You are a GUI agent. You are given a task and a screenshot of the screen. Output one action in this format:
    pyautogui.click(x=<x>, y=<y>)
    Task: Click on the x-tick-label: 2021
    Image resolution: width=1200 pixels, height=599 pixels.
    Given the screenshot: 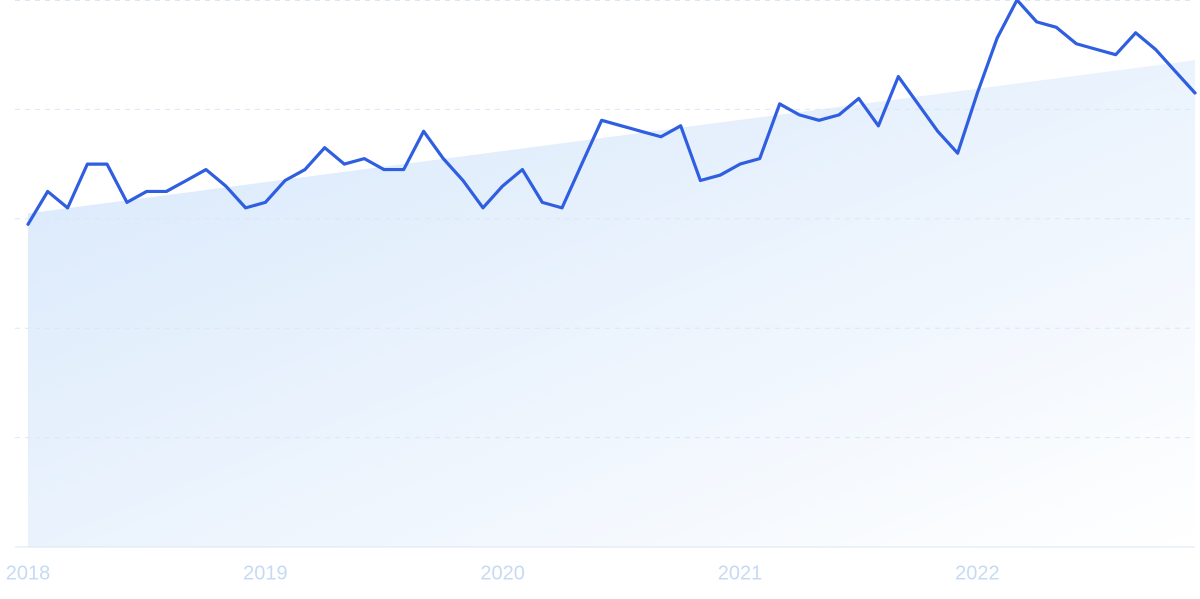 What is the action you would take?
    pyautogui.click(x=740, y=573)
    